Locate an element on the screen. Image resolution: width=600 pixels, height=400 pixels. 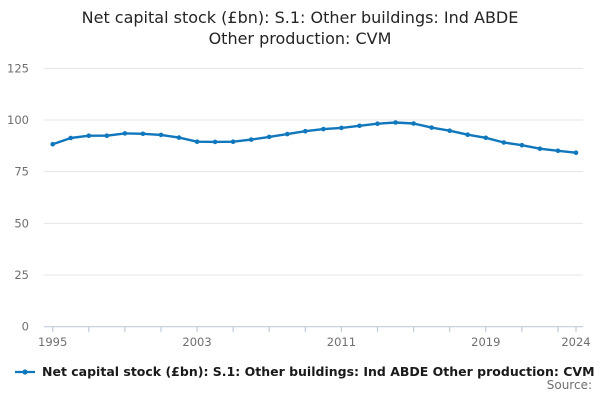
legend-line-marker-icon is located at coordinates (25, 371).